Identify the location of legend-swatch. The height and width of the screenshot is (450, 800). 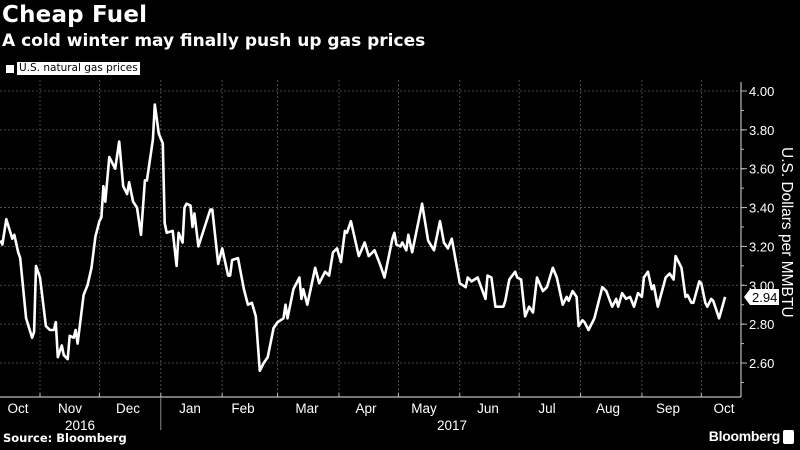
(10, 68).